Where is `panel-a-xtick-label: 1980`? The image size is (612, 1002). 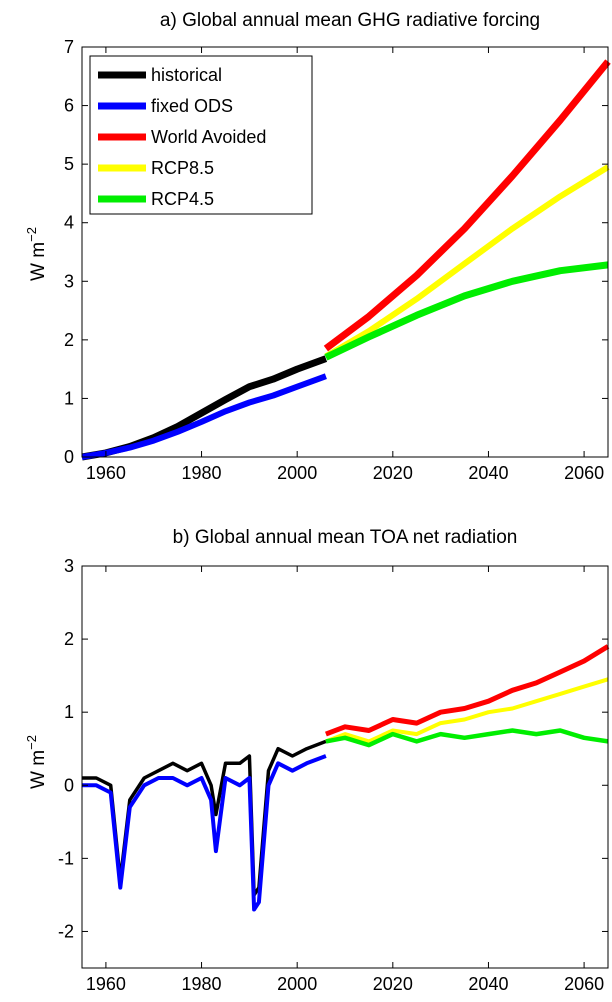 panel-a-xtick-label: 1980 is located at coordinates (202, 473).